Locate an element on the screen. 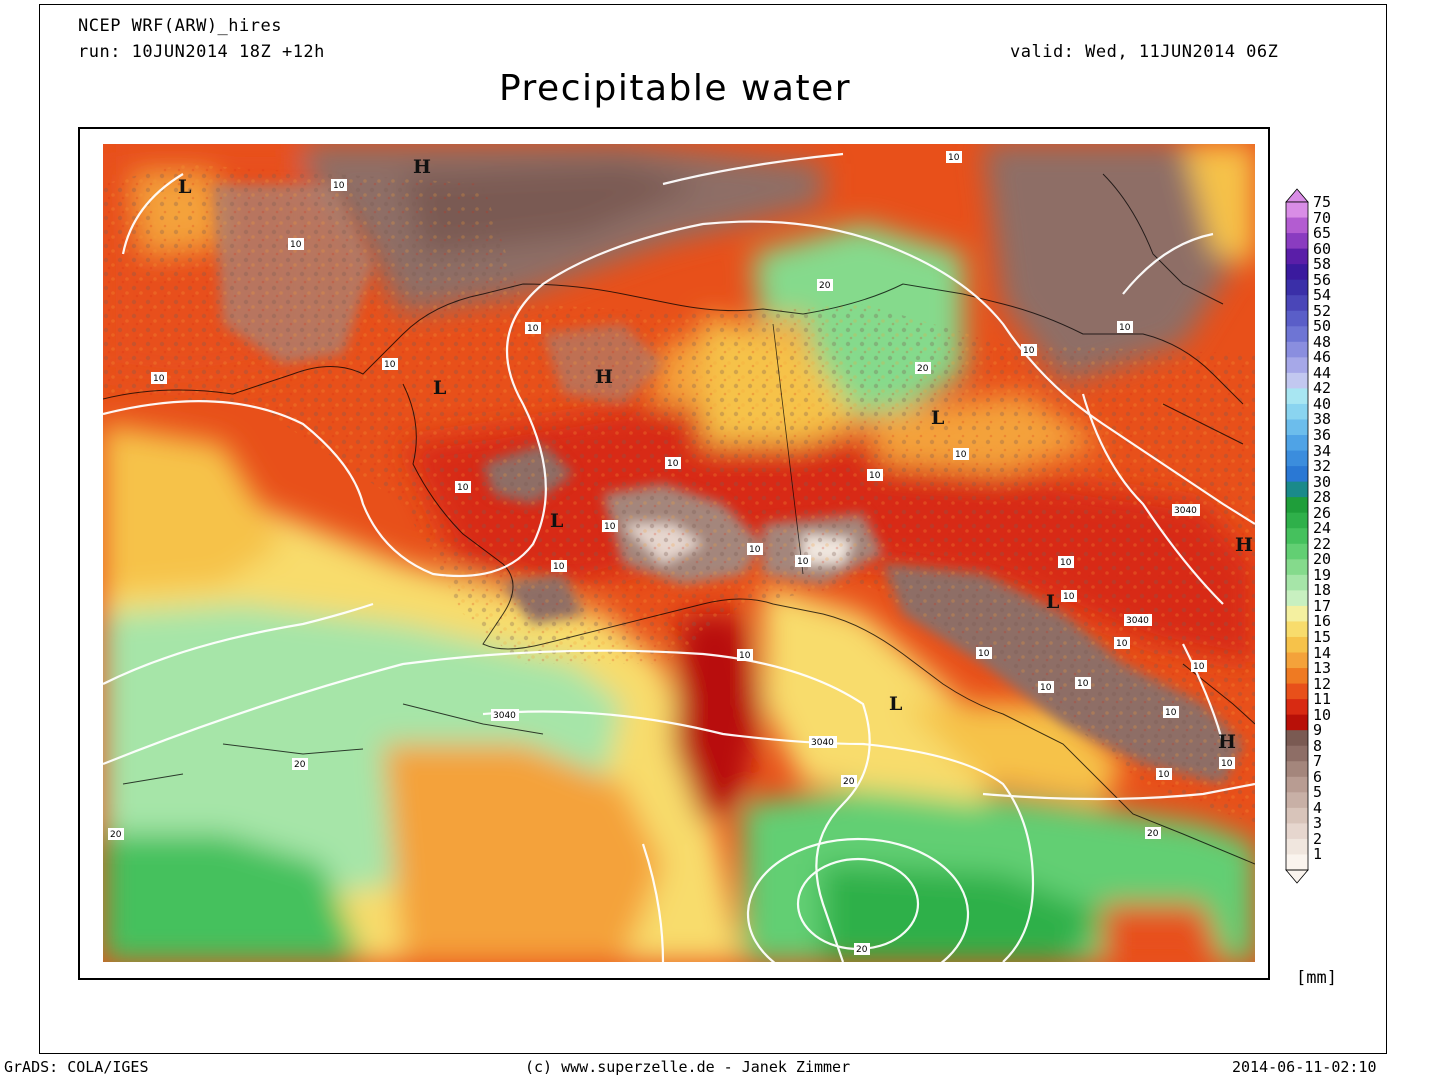  legend-level-label: 14 is located at coordinates (1322, 652).